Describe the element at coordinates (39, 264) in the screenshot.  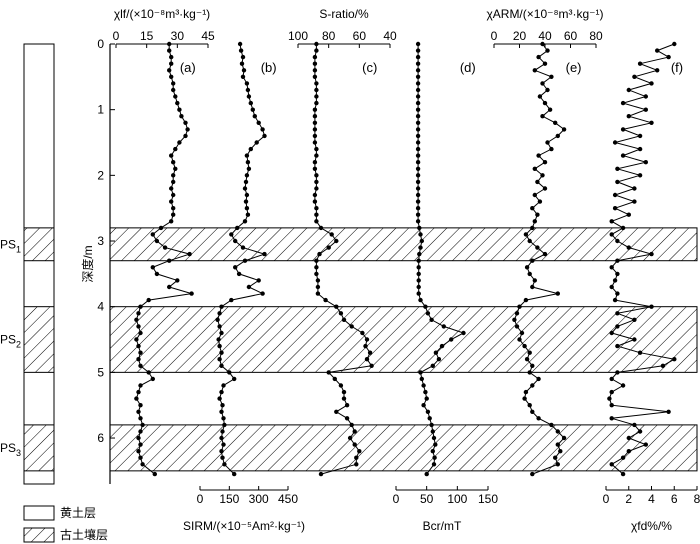
I see `column-frame` at that location.